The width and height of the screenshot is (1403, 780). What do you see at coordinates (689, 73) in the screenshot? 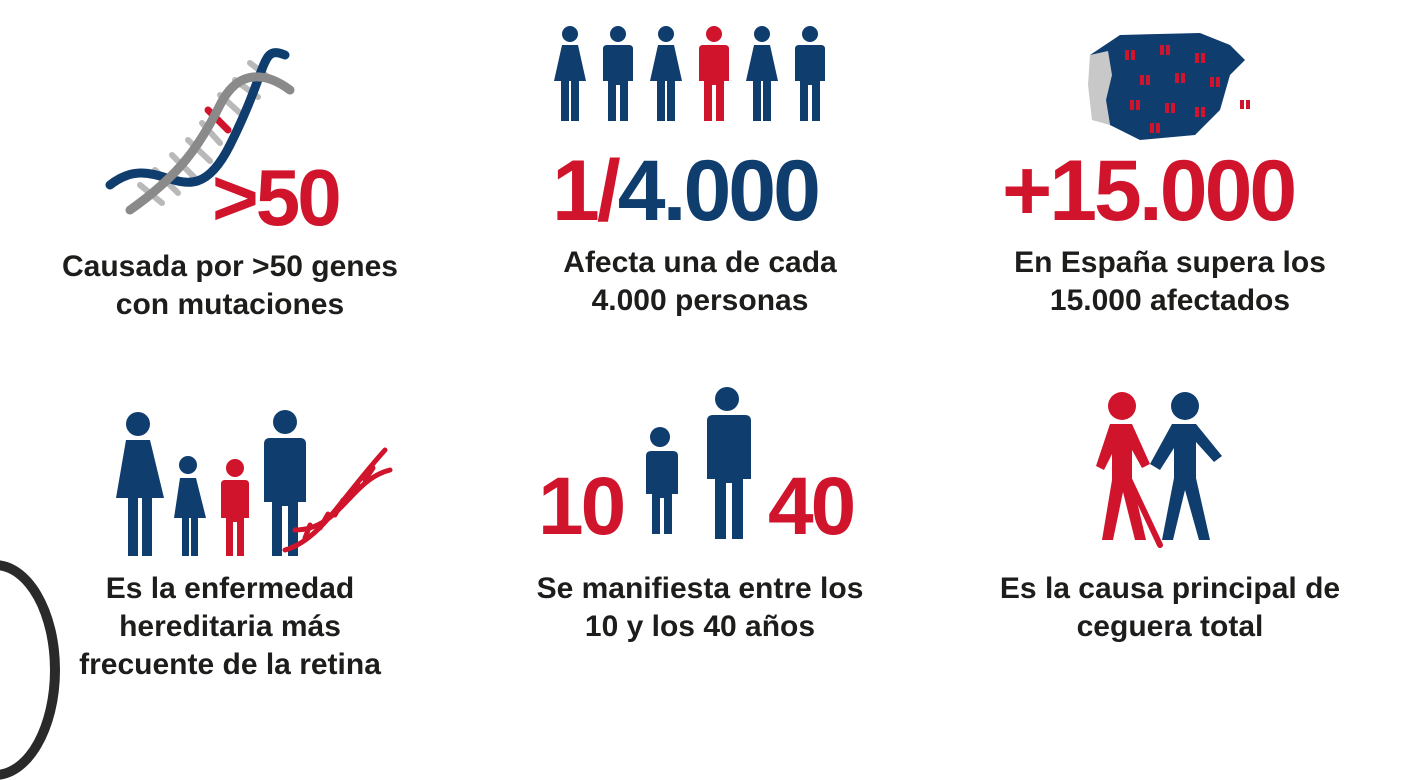
I see `population-icon` at bounding box center [689, 73].